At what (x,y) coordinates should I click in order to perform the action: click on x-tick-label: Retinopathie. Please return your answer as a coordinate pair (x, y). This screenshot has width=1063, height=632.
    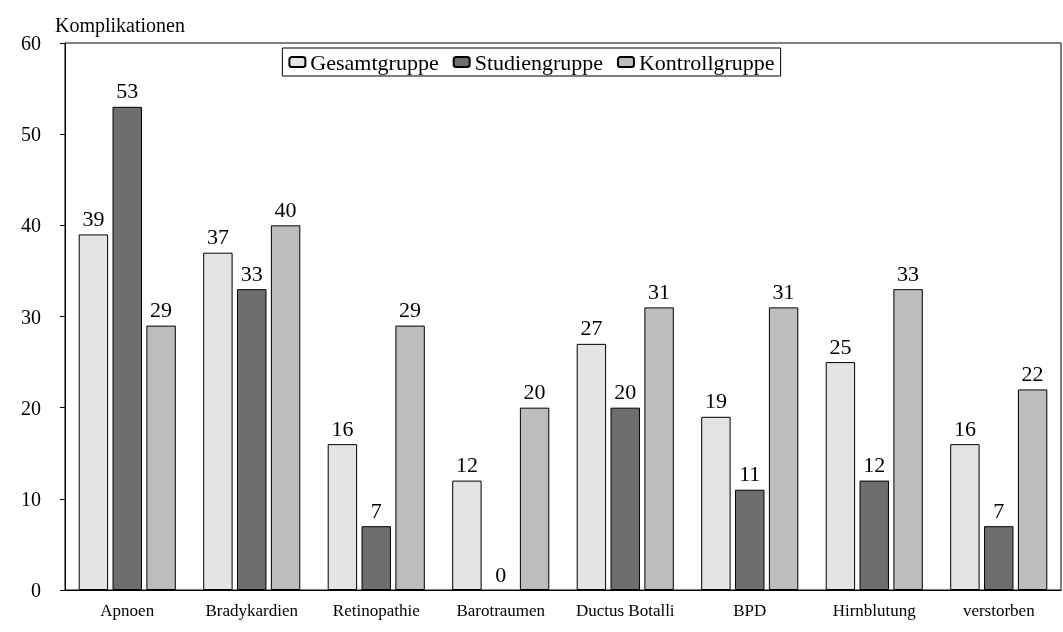
    Looking at the image, I should click on (376, 610).